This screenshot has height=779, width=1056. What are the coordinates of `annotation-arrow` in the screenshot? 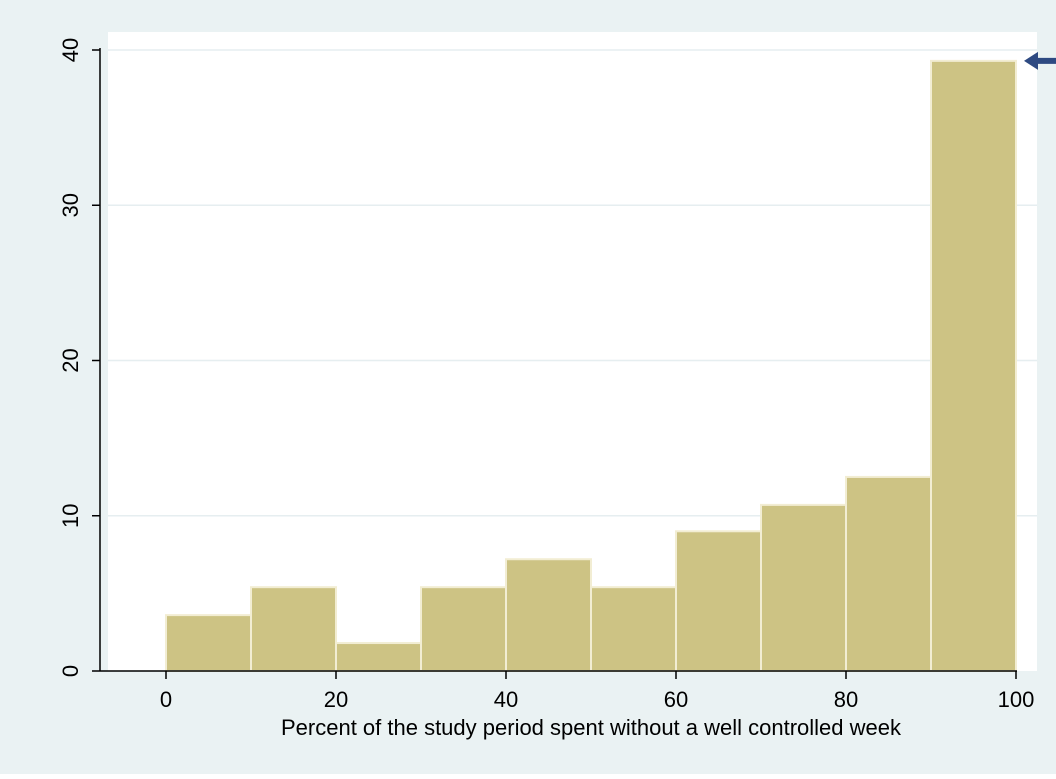 It's located at (1040, 60).